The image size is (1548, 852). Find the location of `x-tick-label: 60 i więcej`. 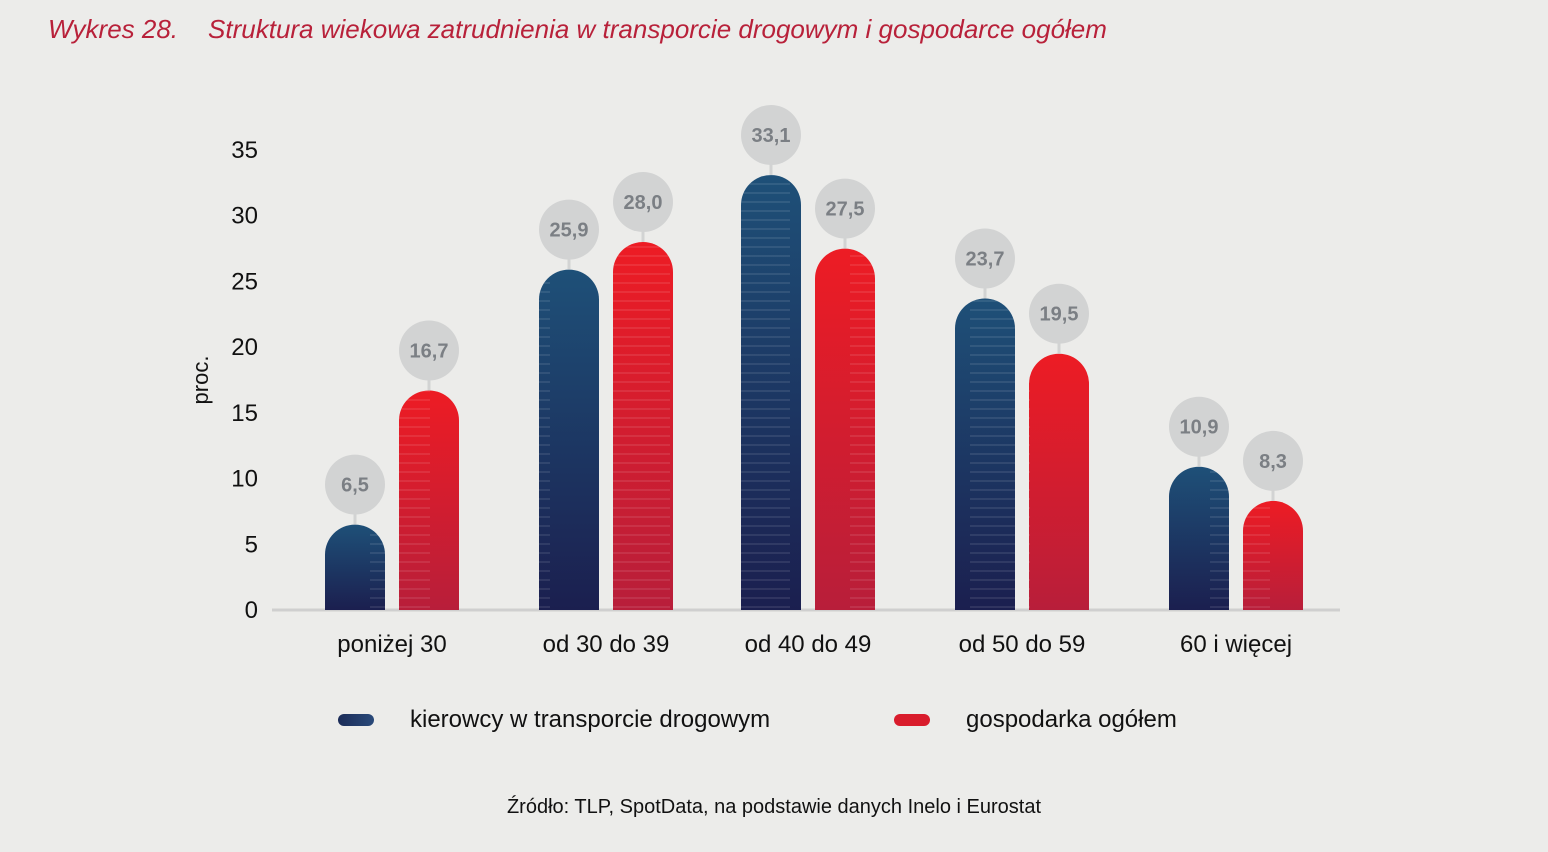

x-tick-label: 60 i więcej is located at coordinates (1236, 644).